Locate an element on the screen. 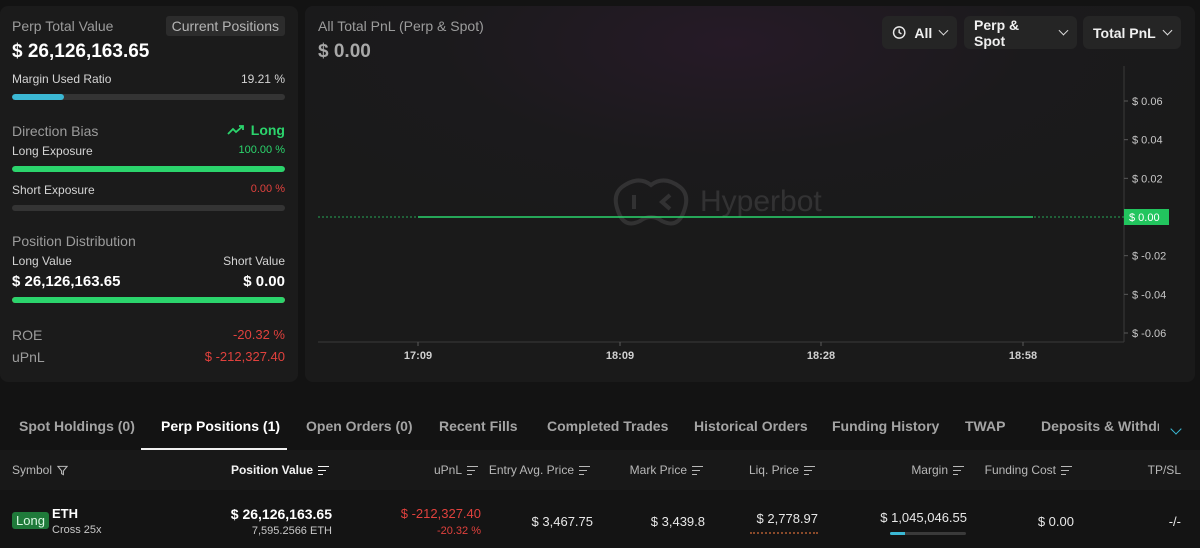 The width and height of the screenshot is (1200, 548). time-range-dropdown: All is located at coordinates (919, 32).